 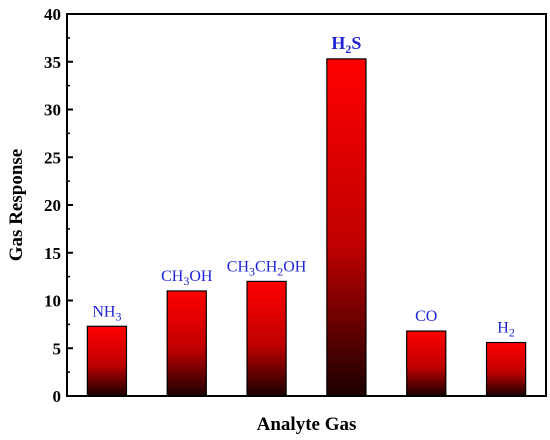 What do you see at coordinates (57, 348) in the screenshot?
I see `y-tick-label: 5` at bounding box center [57, 348].